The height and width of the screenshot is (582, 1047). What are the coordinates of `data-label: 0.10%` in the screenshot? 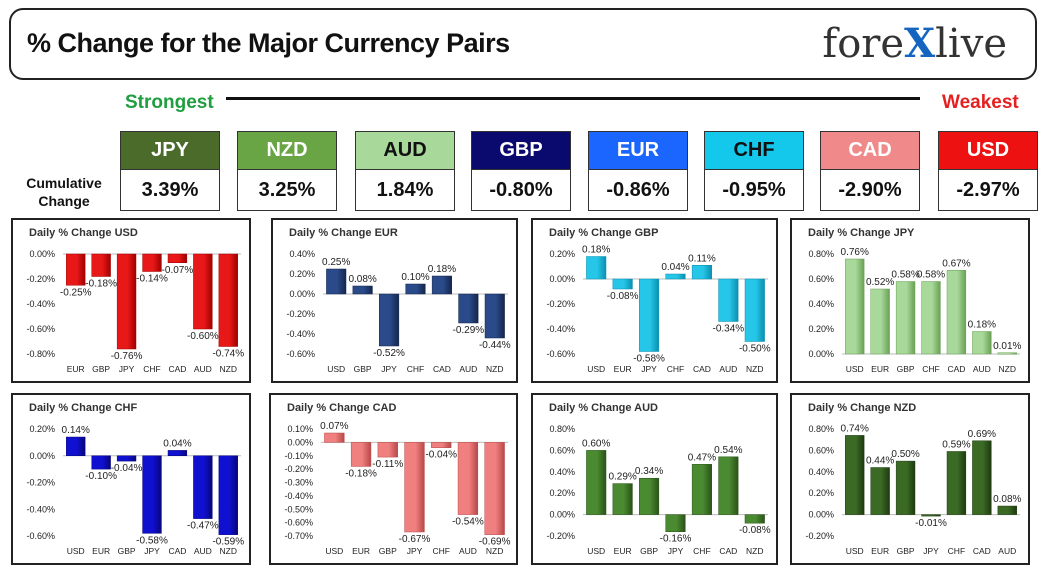 It's located at (415, 277).